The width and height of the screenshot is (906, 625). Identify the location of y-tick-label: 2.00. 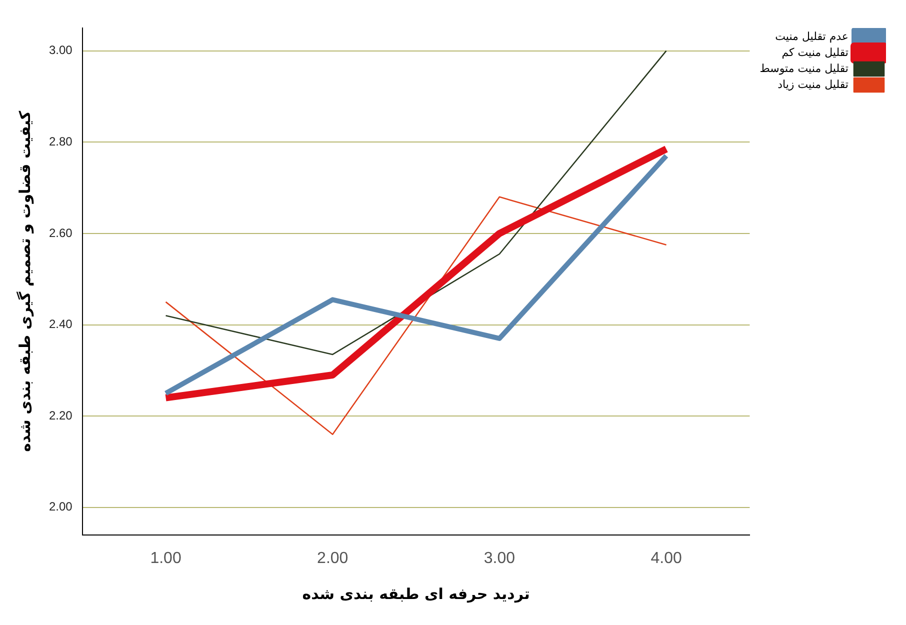
(60, 507).